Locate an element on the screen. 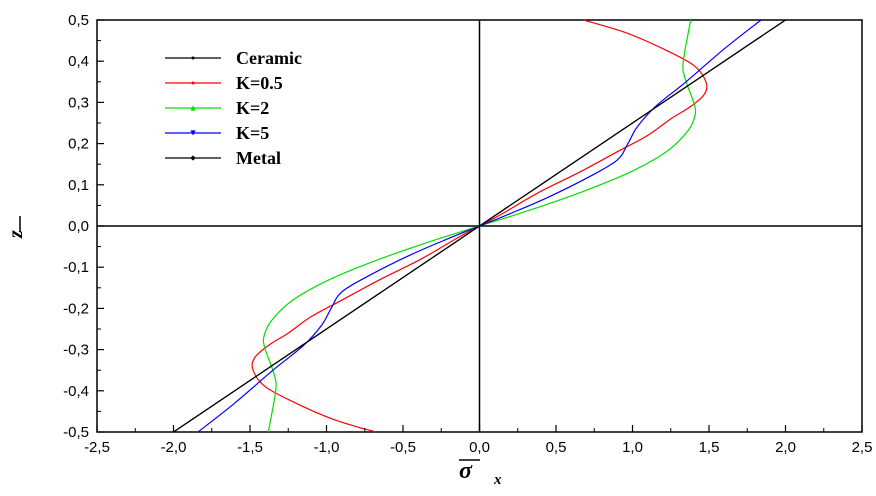 The image size is (876, 496). legend-label: Metal is located at coordinates (258, 158).